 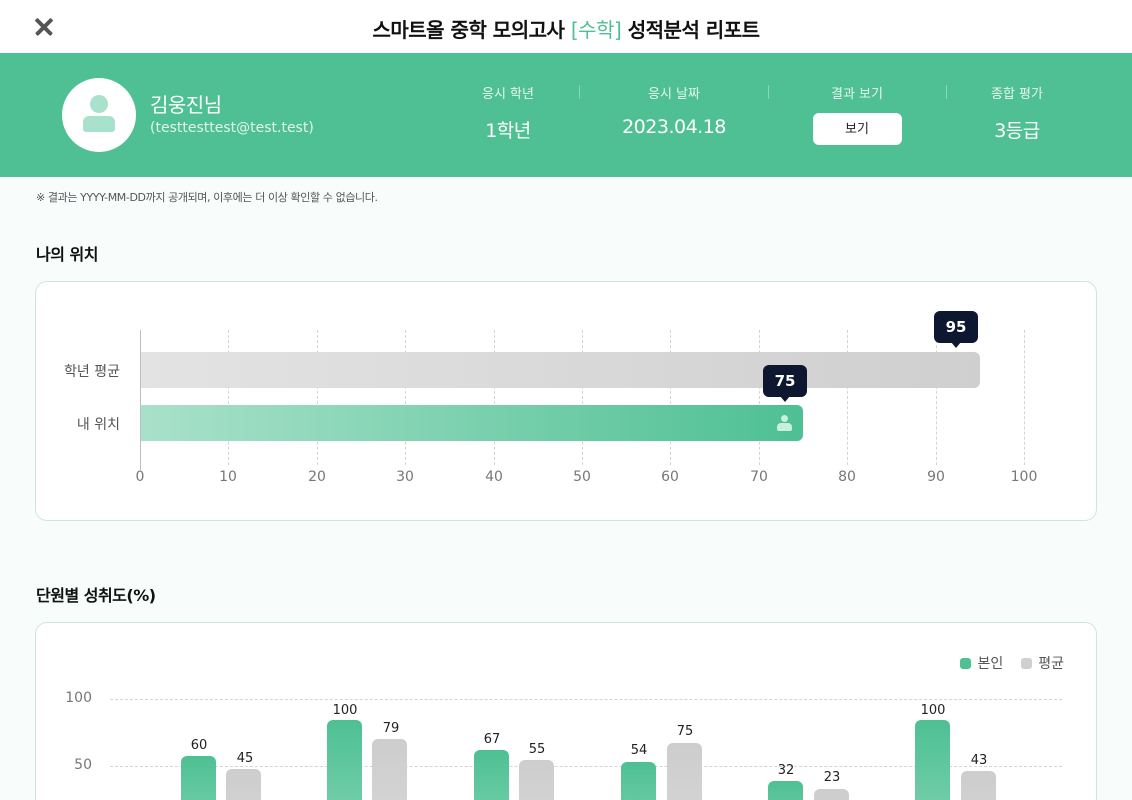 I want to click on bar-value: 32, so click(x=786, y=770).